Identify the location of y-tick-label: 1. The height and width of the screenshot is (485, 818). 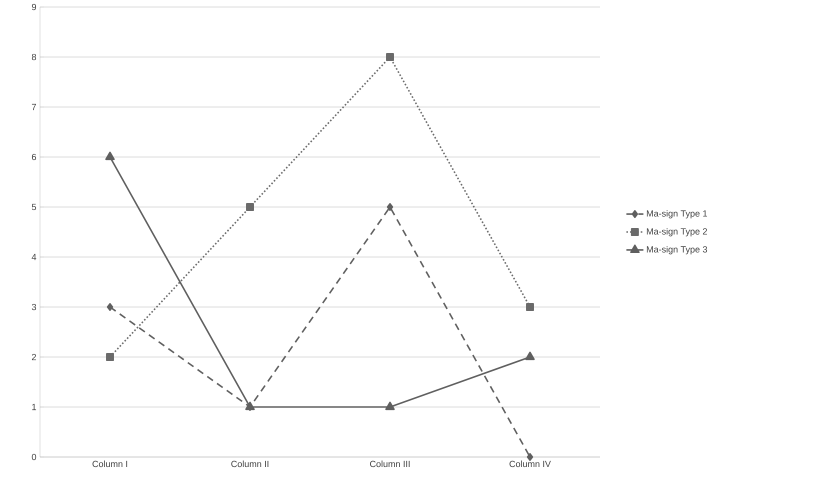
(34, 407).